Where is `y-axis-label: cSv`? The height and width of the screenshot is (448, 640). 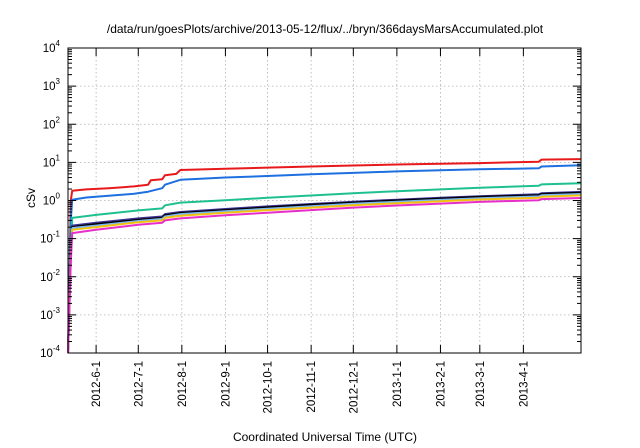
y-axis-label: cSv is located at coordinates (31, 198).